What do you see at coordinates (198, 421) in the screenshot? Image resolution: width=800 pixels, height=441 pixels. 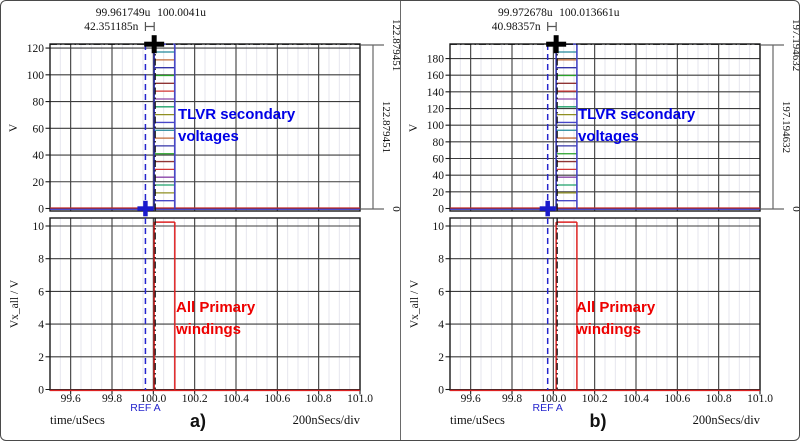 I see `panel-caption: a)` at bounding box center [198, 421].